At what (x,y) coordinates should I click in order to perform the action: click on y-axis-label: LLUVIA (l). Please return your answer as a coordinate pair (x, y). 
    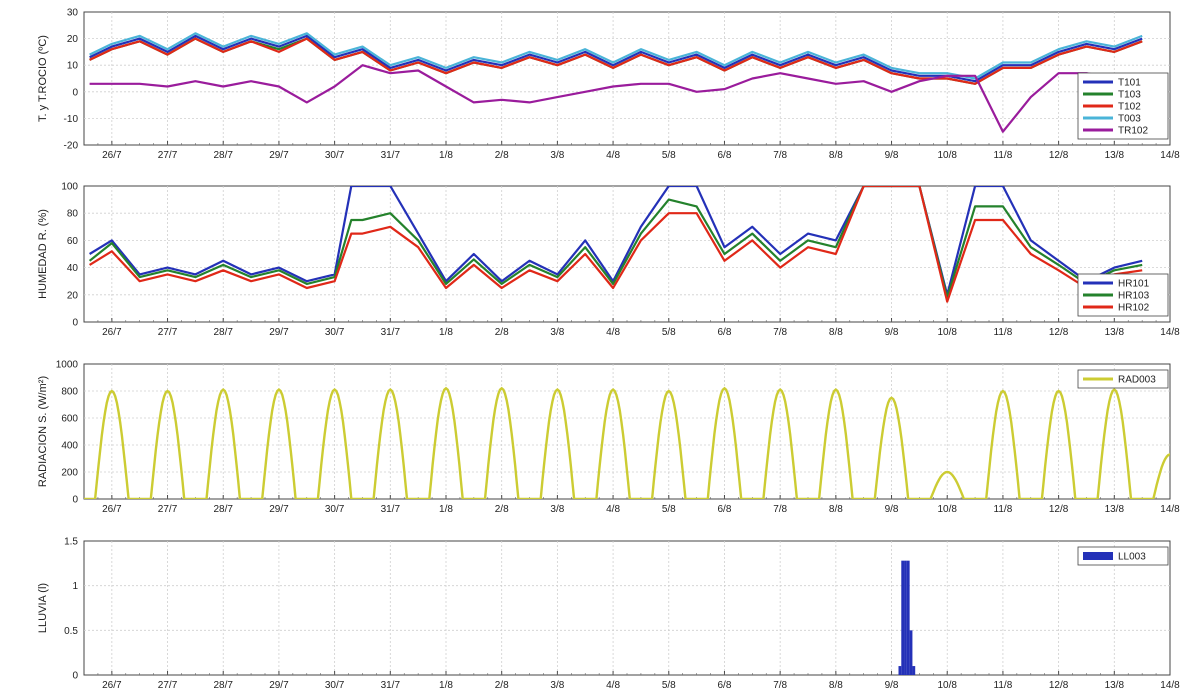
    Looking at the image, I should click on (43, 608).